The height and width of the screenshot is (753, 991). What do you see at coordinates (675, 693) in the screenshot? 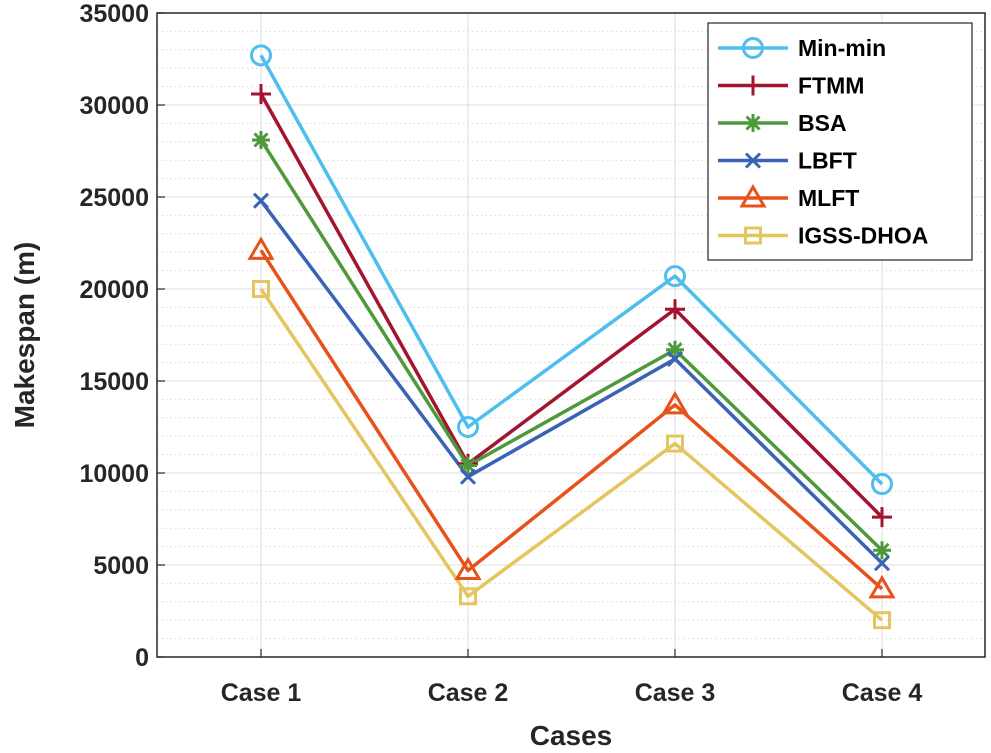
I see `x-tick-label: Case 3` at bounding box center [675, 693].